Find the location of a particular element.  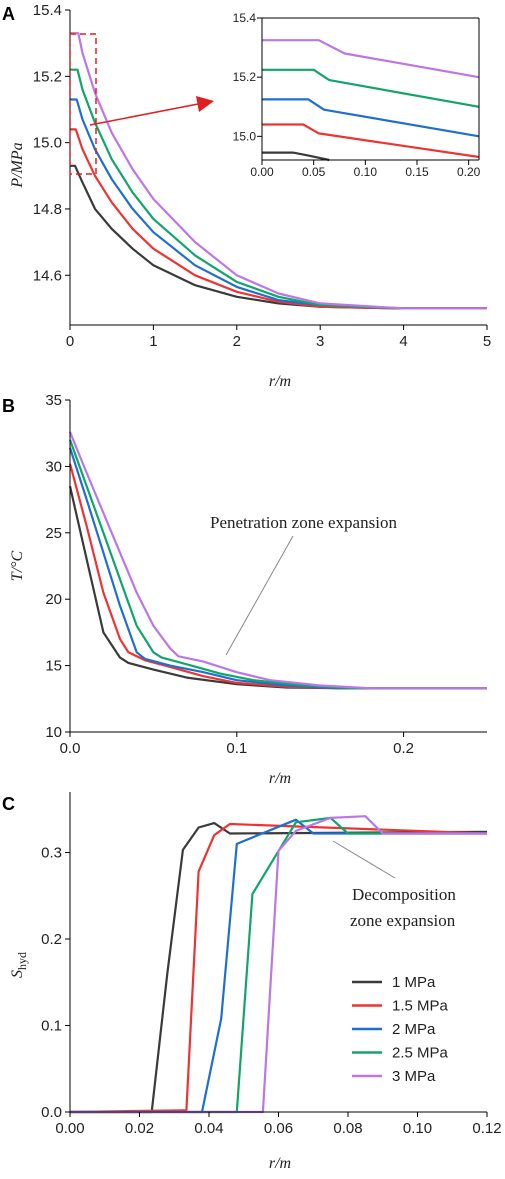

panel-a-ytick-label: 14.8 is located at coordinates (47, 209).